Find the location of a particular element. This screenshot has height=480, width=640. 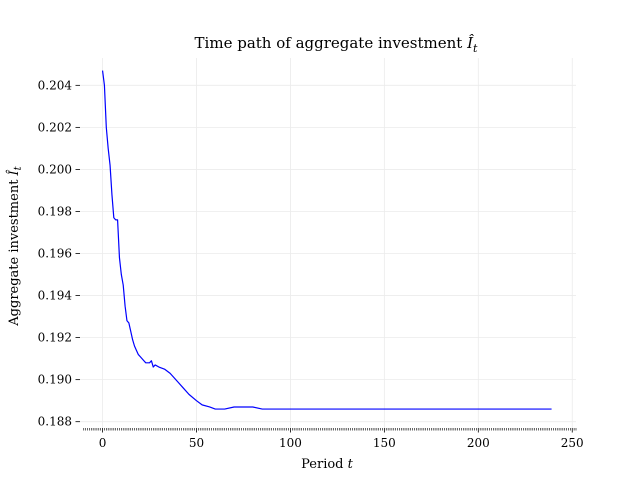

x-tick-label: 250 is located at coordinates (572, 443).